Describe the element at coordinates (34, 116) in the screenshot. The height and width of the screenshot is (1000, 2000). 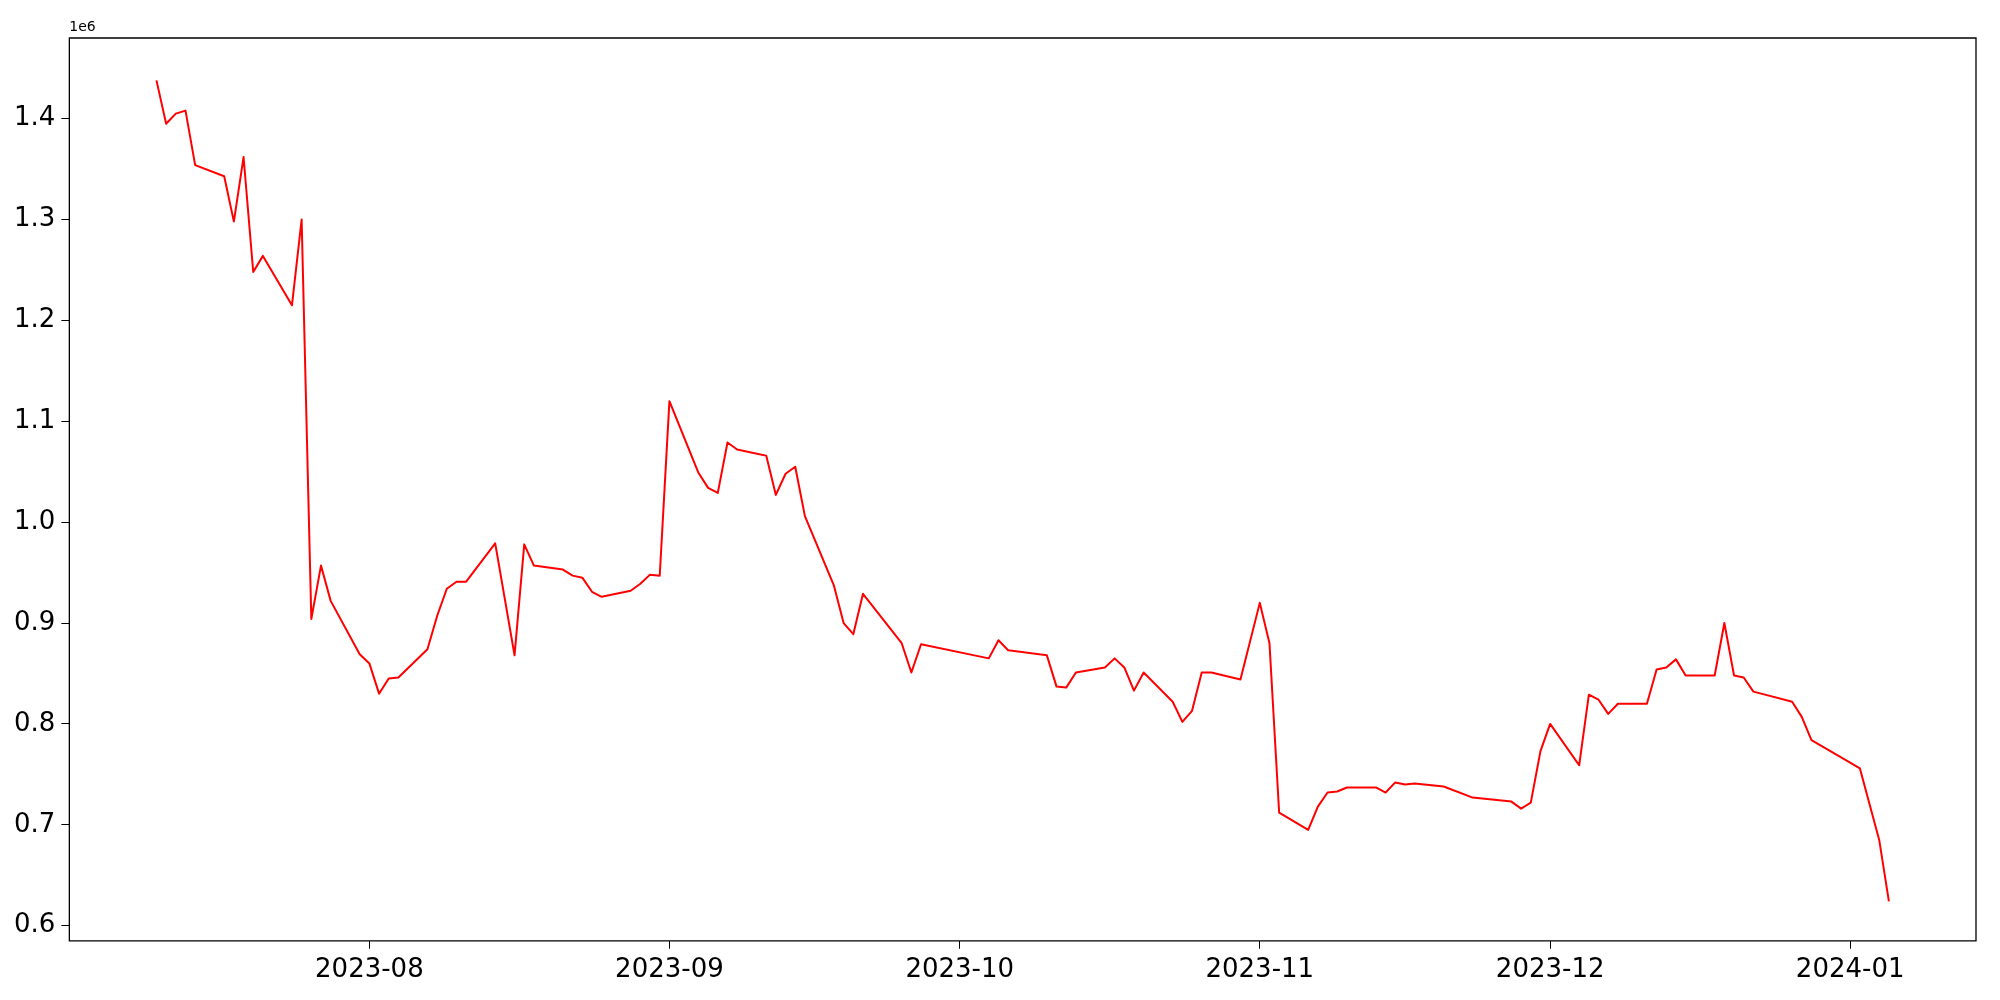
I see `y-tick-label: 1.4` at that location.